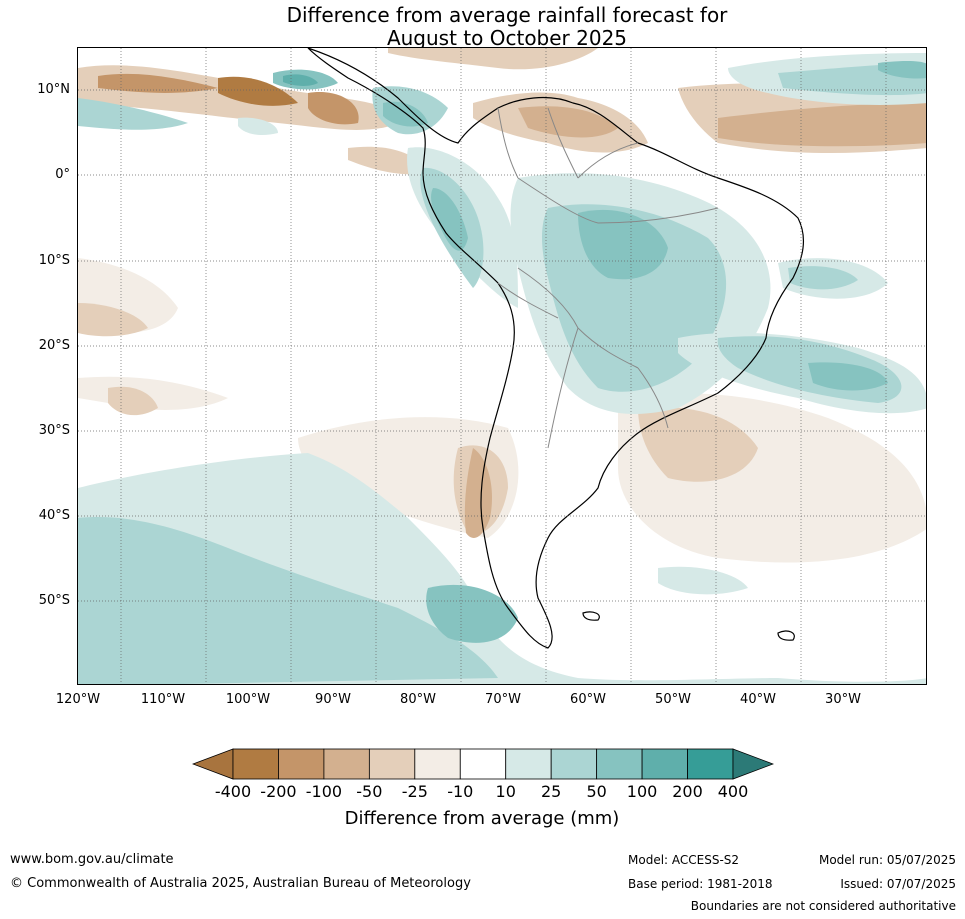 The height and width of the screenshot is (919, 965). What do you see at coordinates (54, 345) in the screenshot?
I see `lat-label-20s: 20°S` at bounding box center [54, 345].